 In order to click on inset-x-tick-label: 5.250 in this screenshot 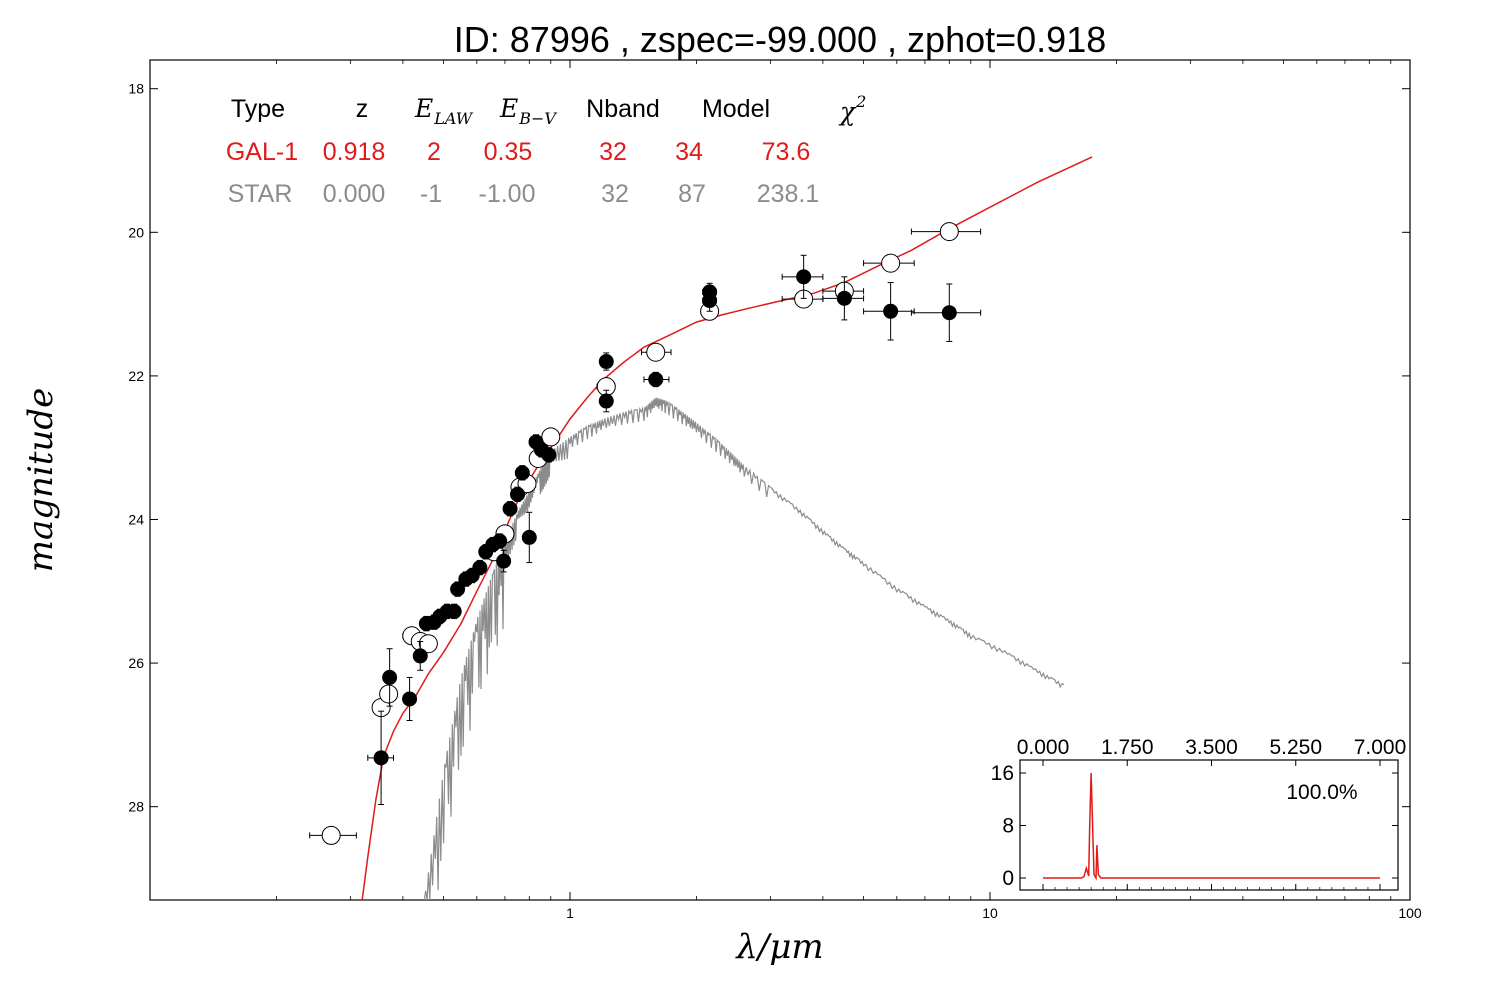, I will do `click(1295, 747)`.